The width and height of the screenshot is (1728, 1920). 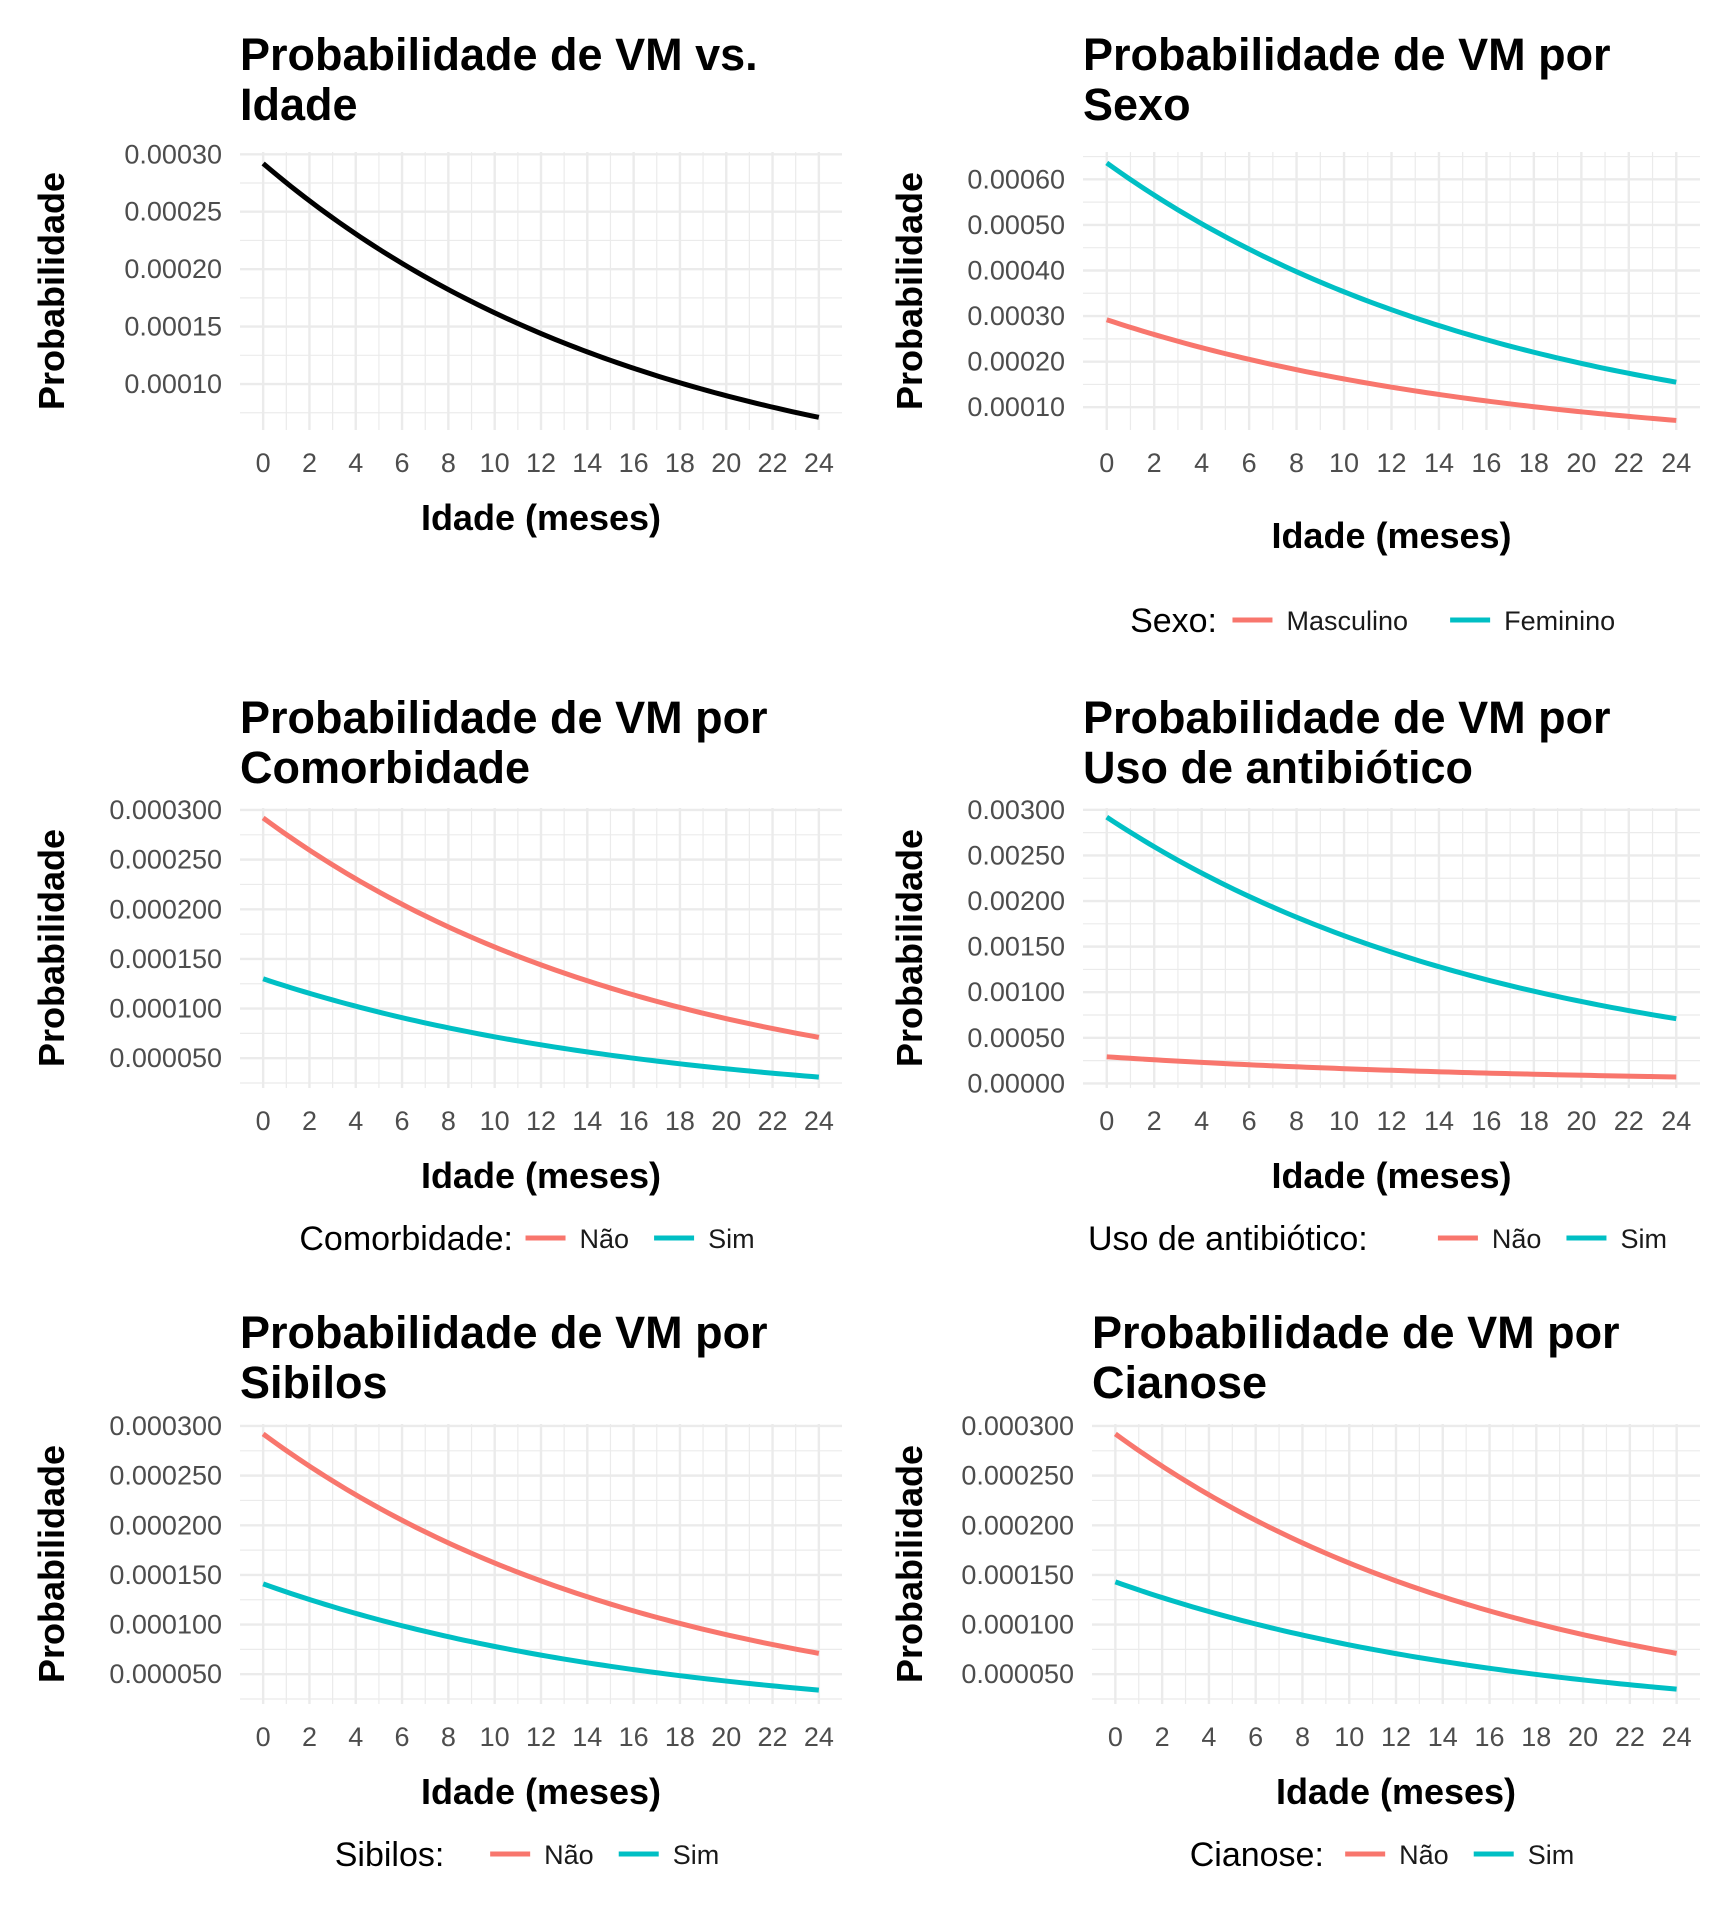 What do you see at coordinates (1016, 947) in the screenshot?
I see `y-tick-label: 0.00150` at bounding box center [1016, 947].